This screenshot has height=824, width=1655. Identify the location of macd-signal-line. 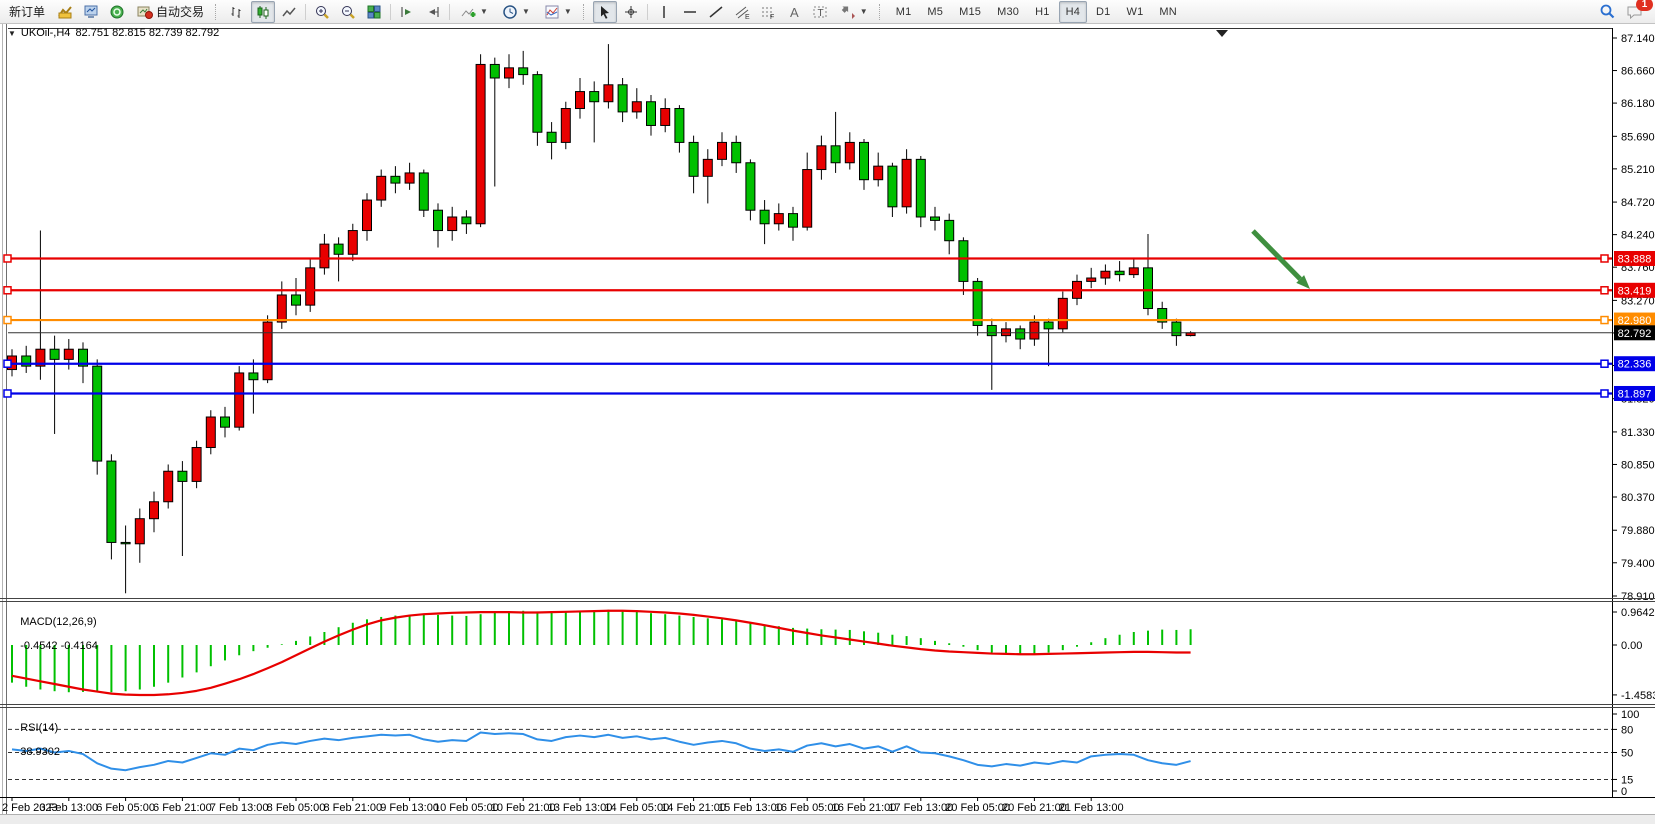
(601, 653).